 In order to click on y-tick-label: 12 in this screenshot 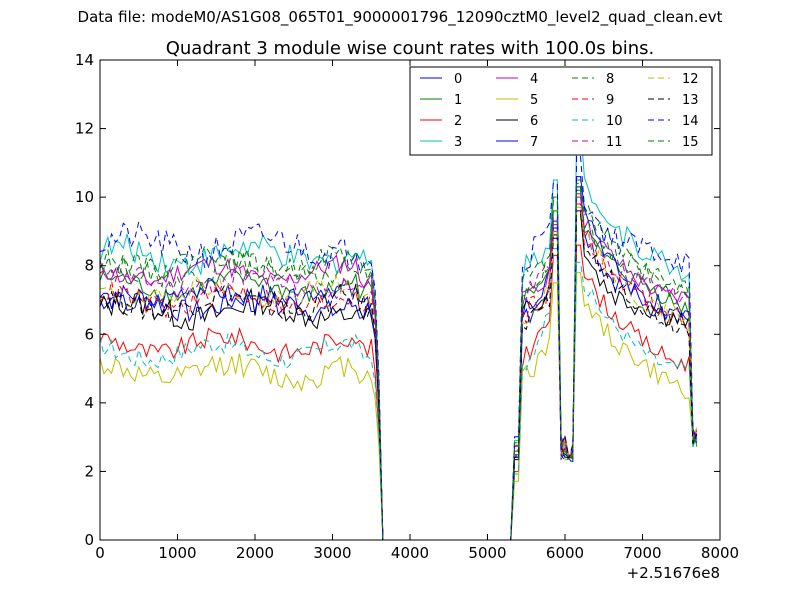, I will do `click(84, 129)`.